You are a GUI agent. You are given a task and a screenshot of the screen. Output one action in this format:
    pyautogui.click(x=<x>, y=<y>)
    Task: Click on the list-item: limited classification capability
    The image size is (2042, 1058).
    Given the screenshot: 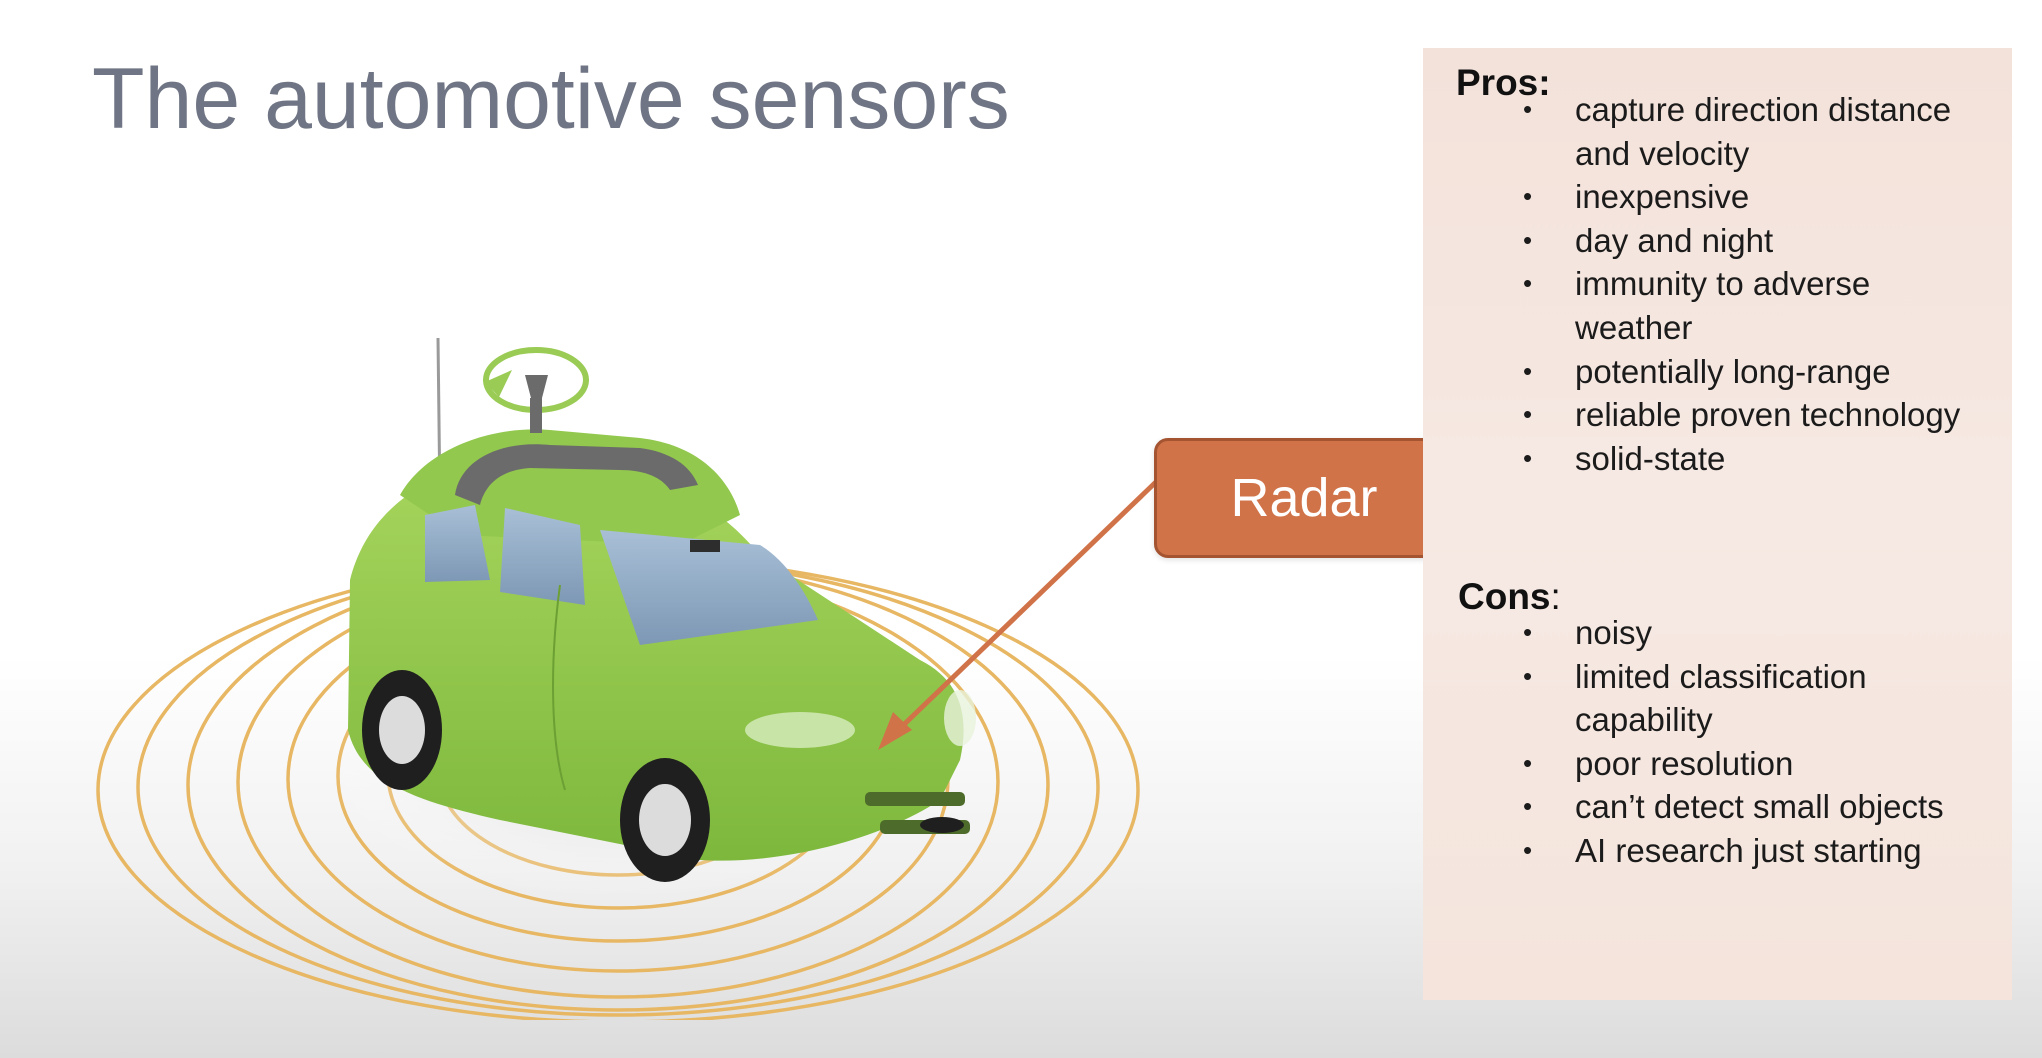 What is the action you would take?
    pyautogui.click(x=1758, y=698)
    